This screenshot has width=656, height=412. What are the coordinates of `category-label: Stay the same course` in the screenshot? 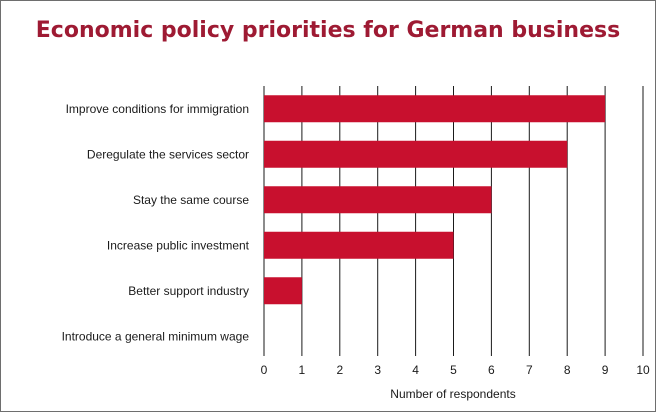 It's located at (191, 200).